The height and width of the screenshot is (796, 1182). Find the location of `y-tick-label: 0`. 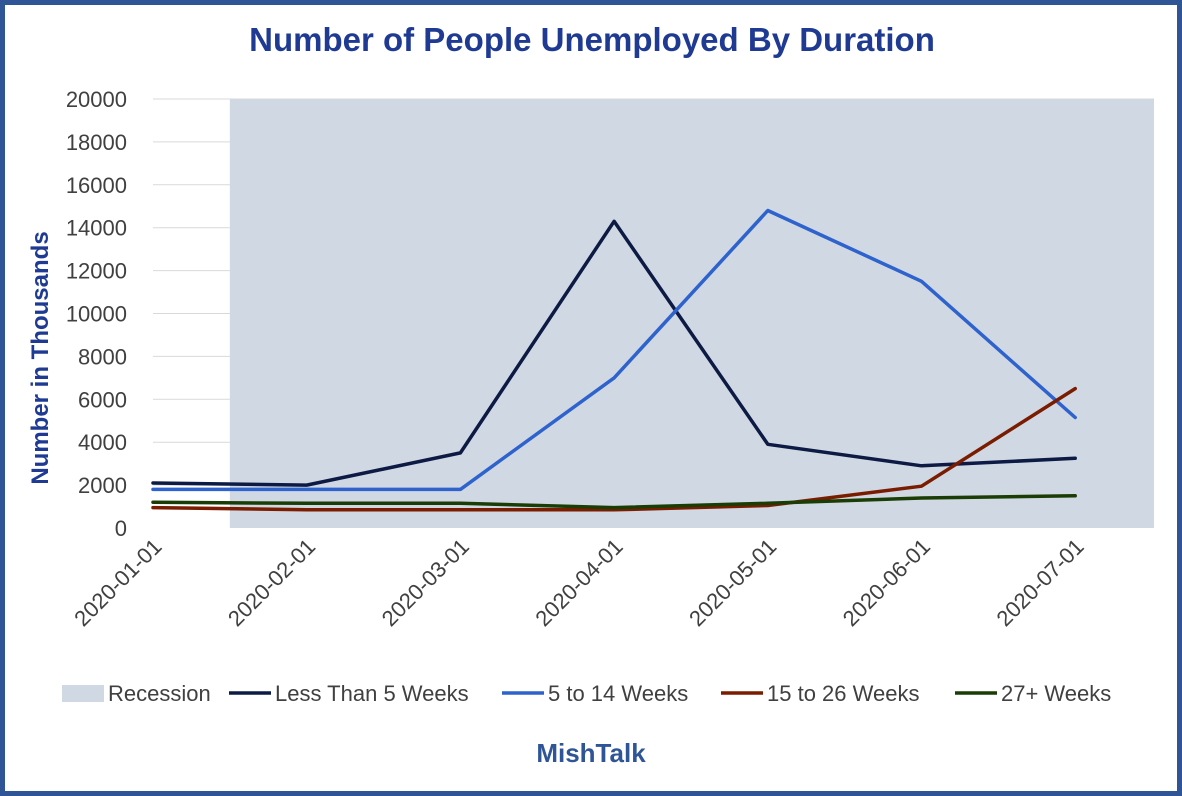

y-tick-label: 0 is located at coordinates (121, 528).